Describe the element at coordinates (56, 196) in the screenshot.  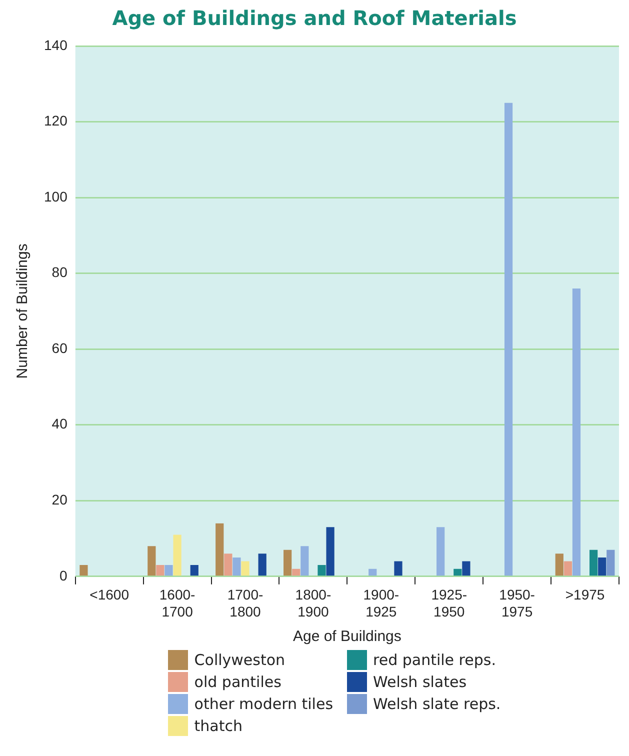
I see `y-tick-label: 100` at that location.